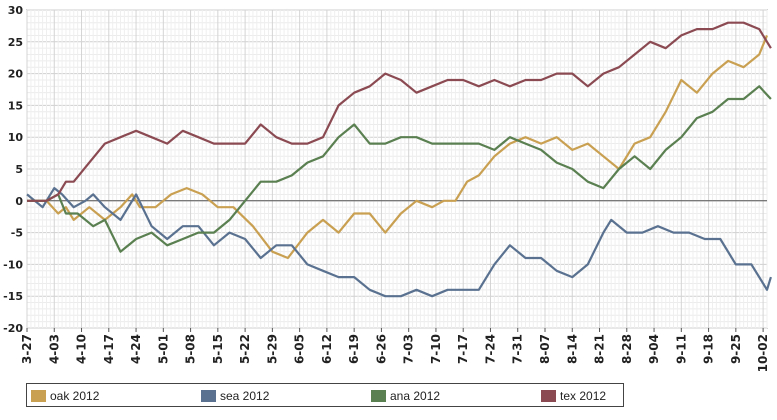  What do you see at coordinates (463, 349) in the screenshot?
I see `x-tick-label: 7-17` at bounding box center [463, 349].